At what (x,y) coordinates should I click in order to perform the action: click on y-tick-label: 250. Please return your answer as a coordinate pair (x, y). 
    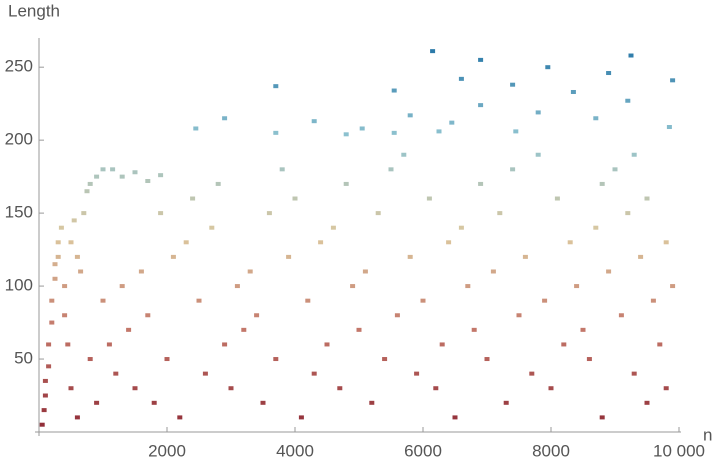
    Looking at the image, I should click on (19, 66).